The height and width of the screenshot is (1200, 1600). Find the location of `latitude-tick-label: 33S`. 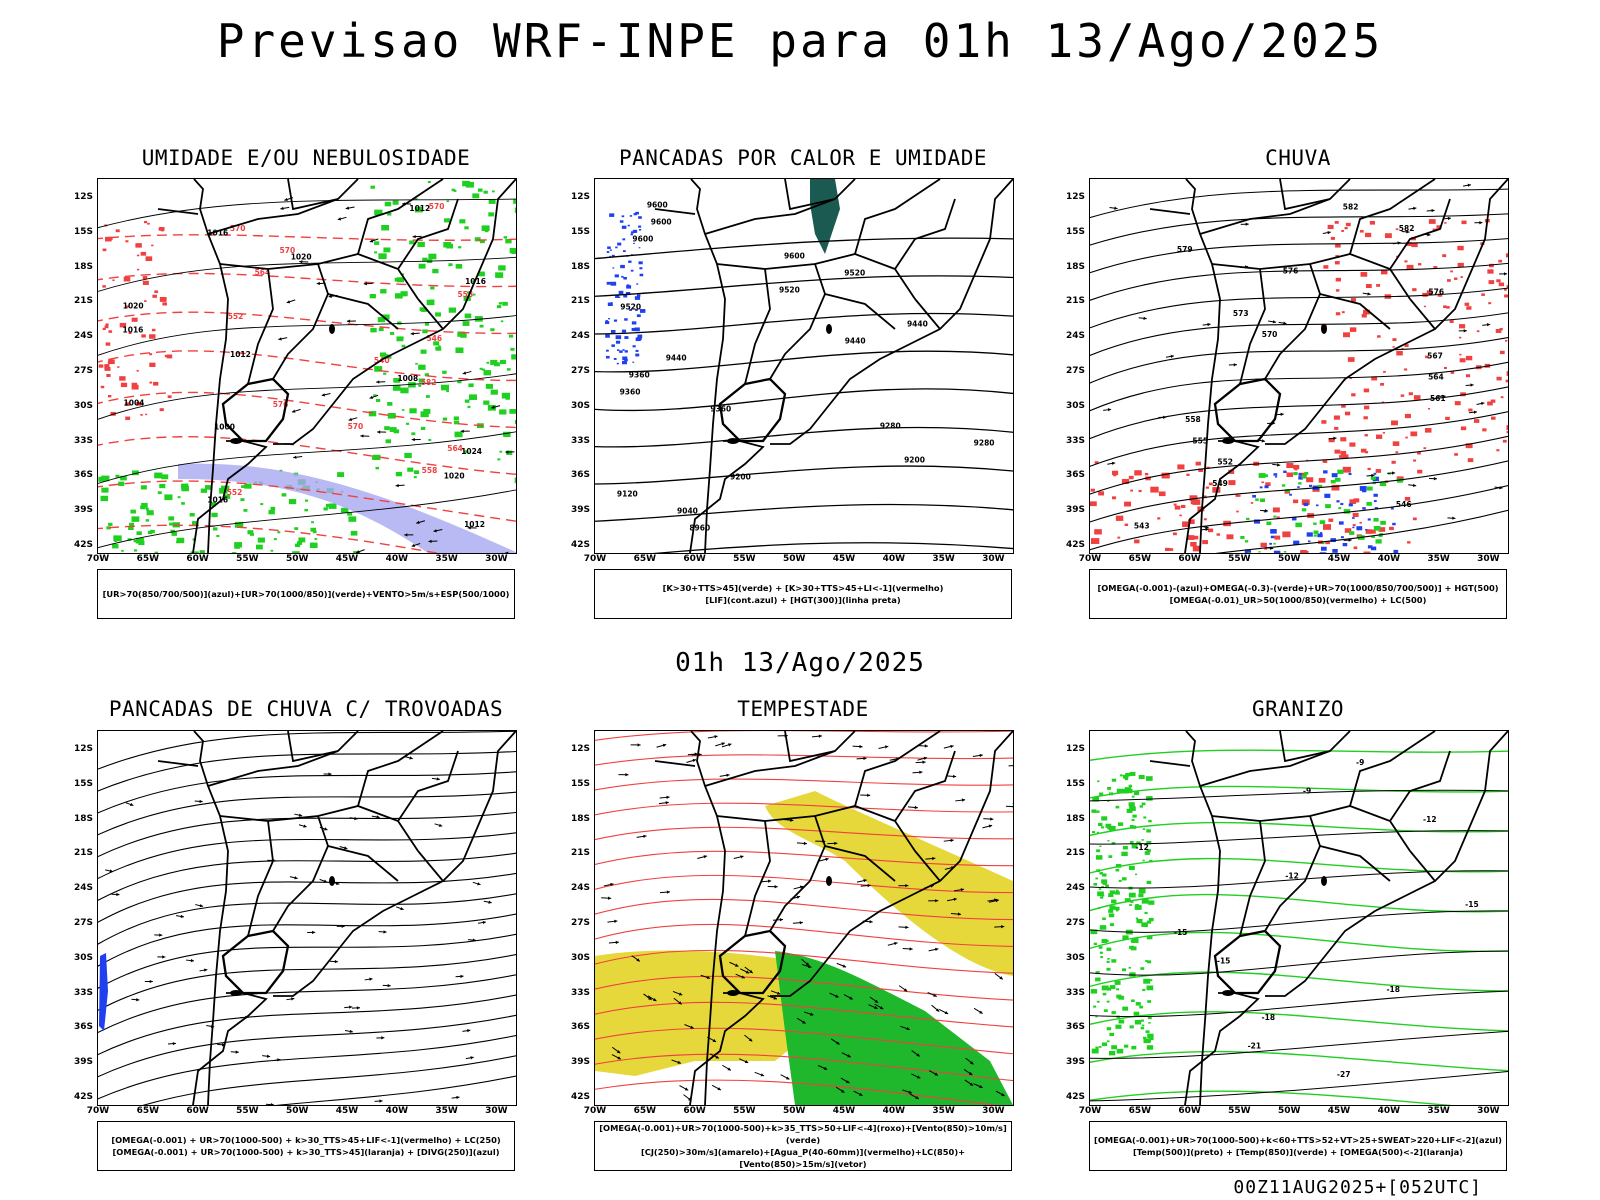

latitude-tick-label: 33S is located at coordinates (83, 992).